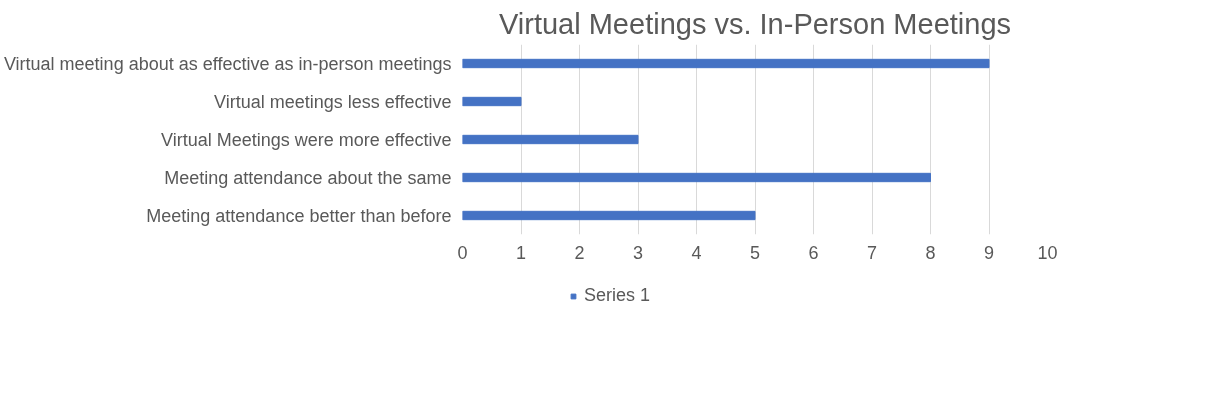 The image size is (1209, 400). Describe the element at coordinates (617, 295) in the screenshot. I see `legend-label: Series 1` at that location.